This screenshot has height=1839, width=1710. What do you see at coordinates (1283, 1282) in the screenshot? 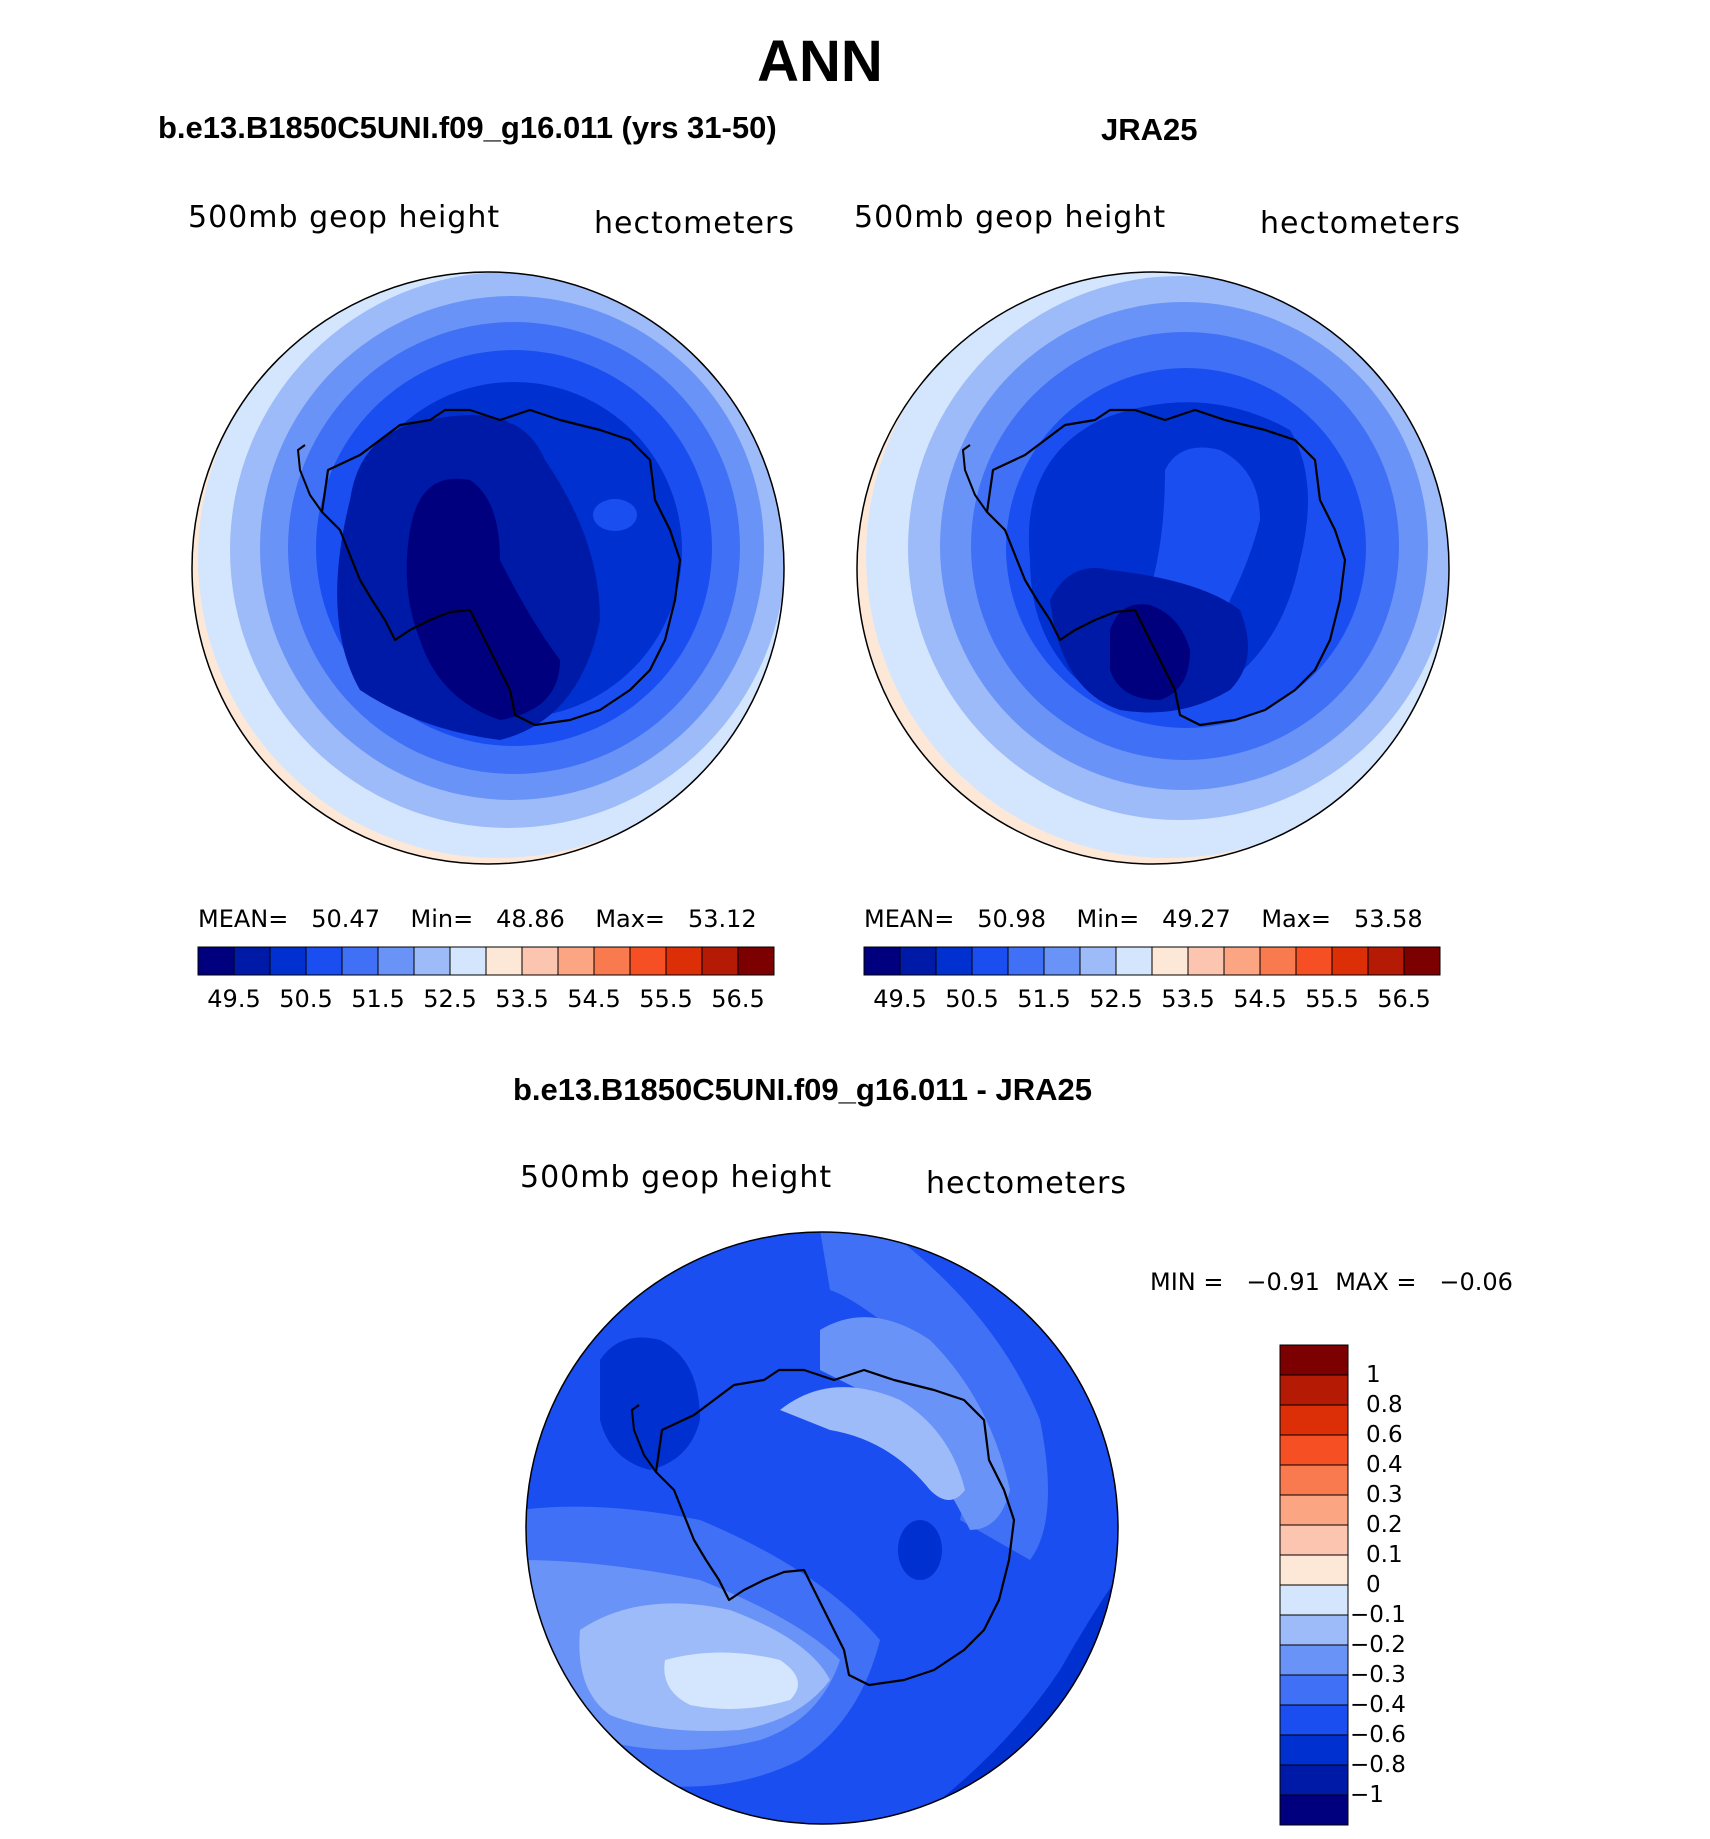
I see `panel-3-min-value: −0.91` at bounding box center [1283, 1282].